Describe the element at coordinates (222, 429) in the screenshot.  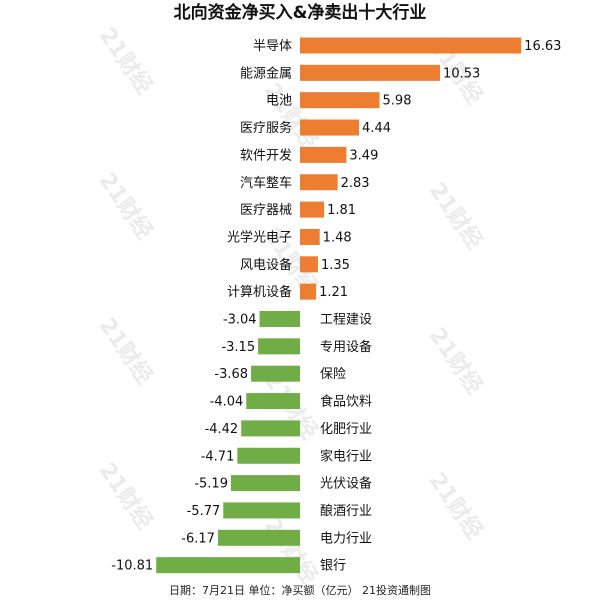
I see `value-label: -4.42` at that location.